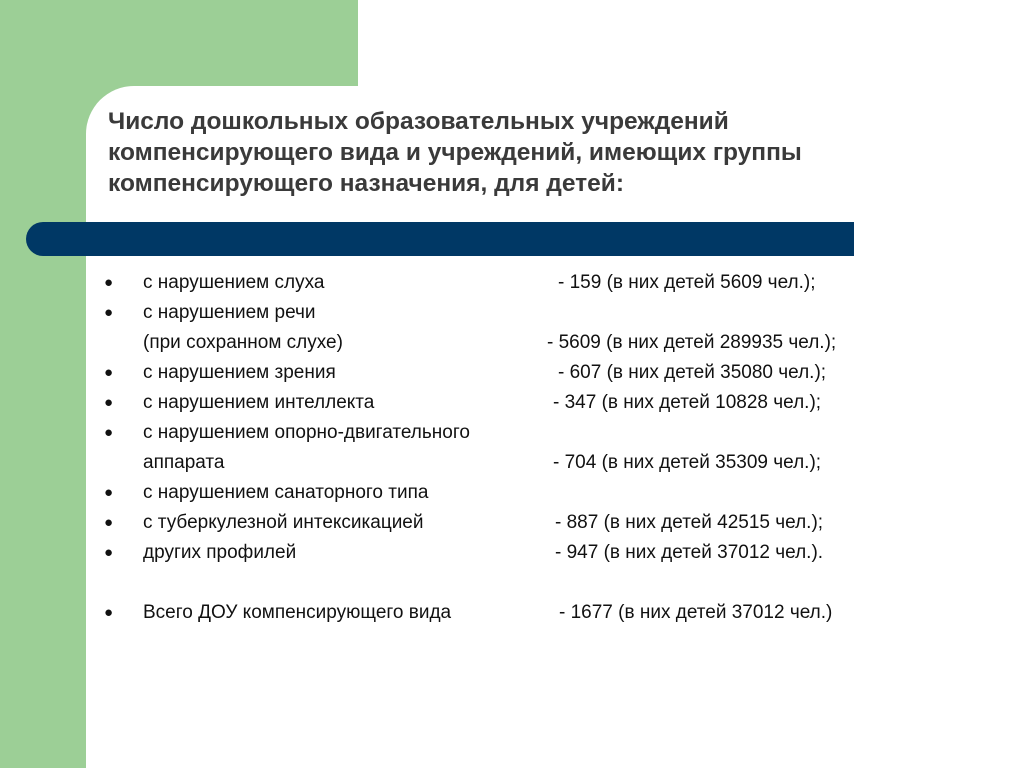 The height and width of the screenshot is (768, 1024). What do you see at coordinates (440, 239) in the screenshot?
I see `title-underline-bar` at bounding box center [440, 239].